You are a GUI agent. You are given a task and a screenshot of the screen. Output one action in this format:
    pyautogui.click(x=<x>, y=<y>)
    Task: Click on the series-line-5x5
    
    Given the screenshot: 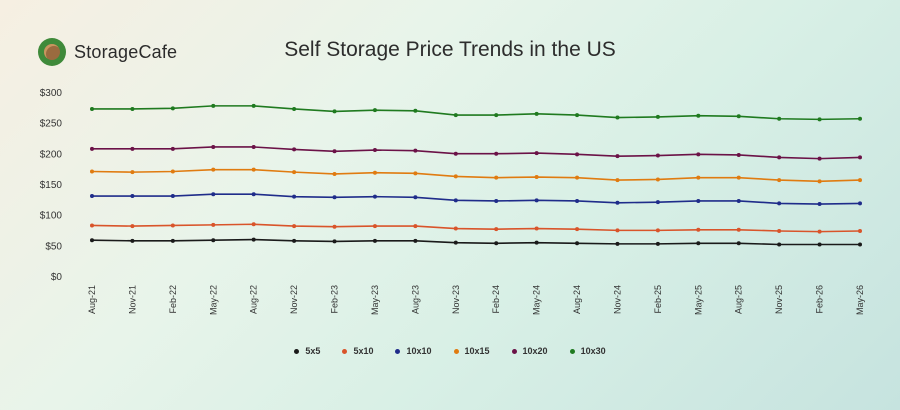 What is the action you would take?
    pyautogui.click(x=475, y=242)
    